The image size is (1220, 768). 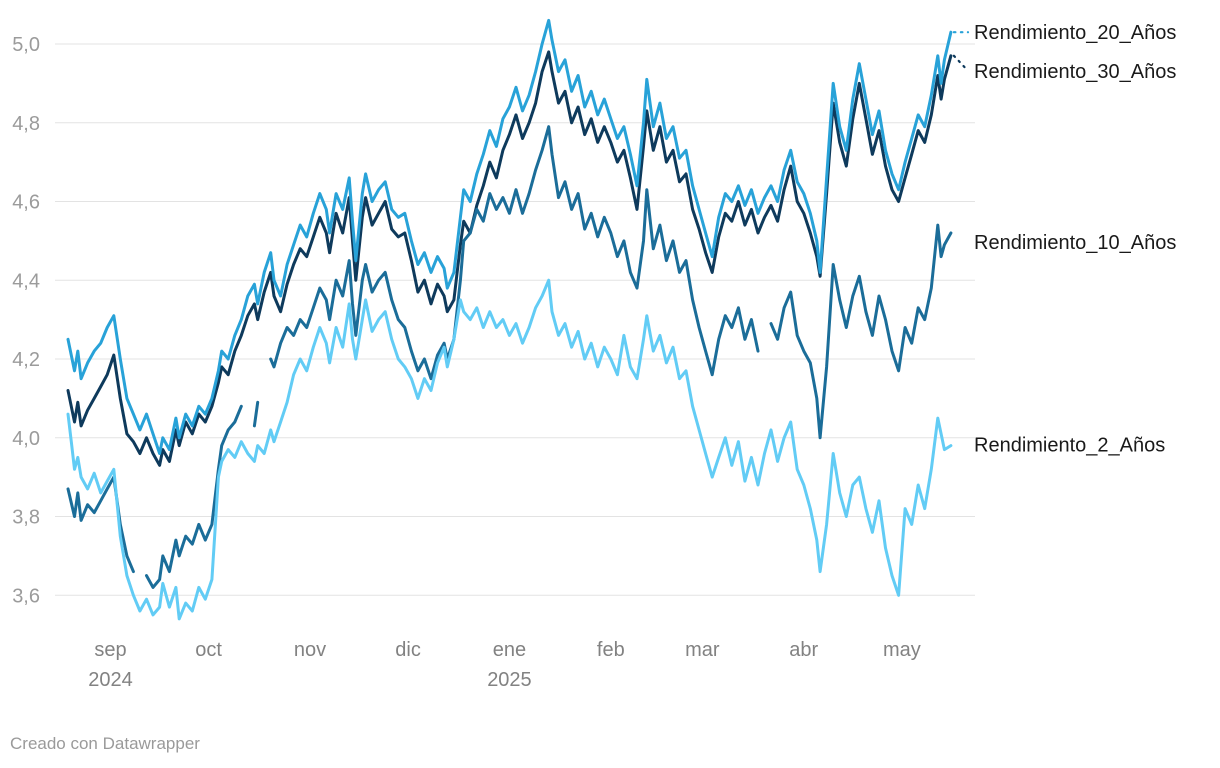 What do you see at coordinates (1075, 72) in the screenshot?
I see `series-label-rendimiento_30_años: Rendimiento_30_Años` at bounding box center [1075, 72].